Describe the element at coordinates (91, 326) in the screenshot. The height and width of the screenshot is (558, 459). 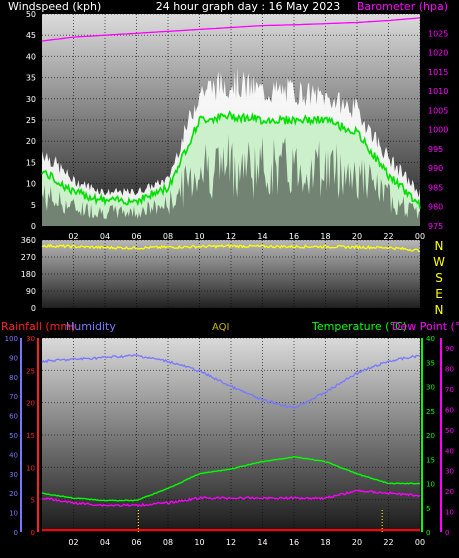
I see `humidity-axis-title: Humidity` at that location.